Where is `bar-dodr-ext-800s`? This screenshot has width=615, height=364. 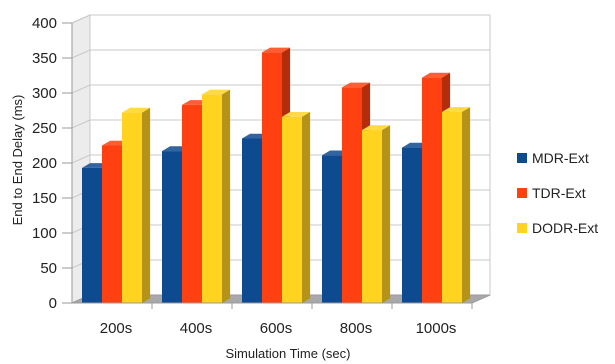 bar-dodr-ext-800s is located at coordinates (376, 214).